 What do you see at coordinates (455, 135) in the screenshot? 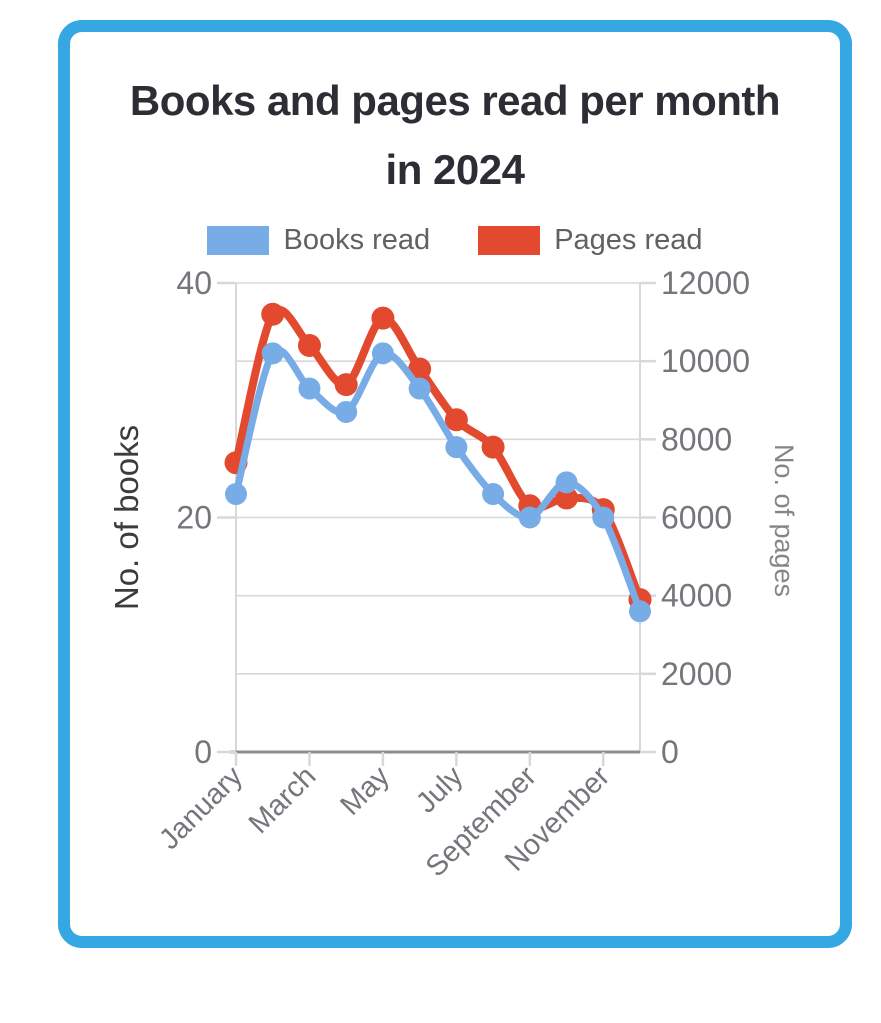
I see `chart-title: Books and pages read per month in 2024` at bounding box center [455, 135].